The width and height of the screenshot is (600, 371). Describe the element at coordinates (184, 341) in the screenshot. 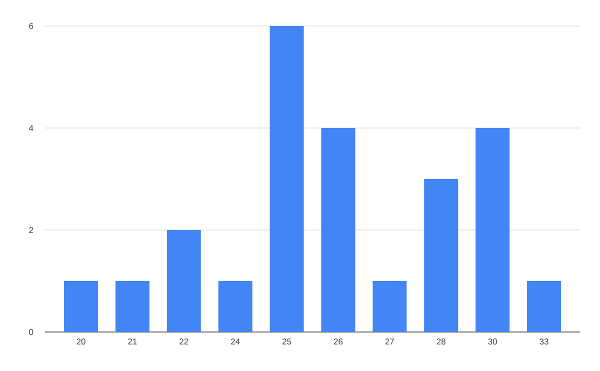

I see `x-tick-label: 22` at that location.